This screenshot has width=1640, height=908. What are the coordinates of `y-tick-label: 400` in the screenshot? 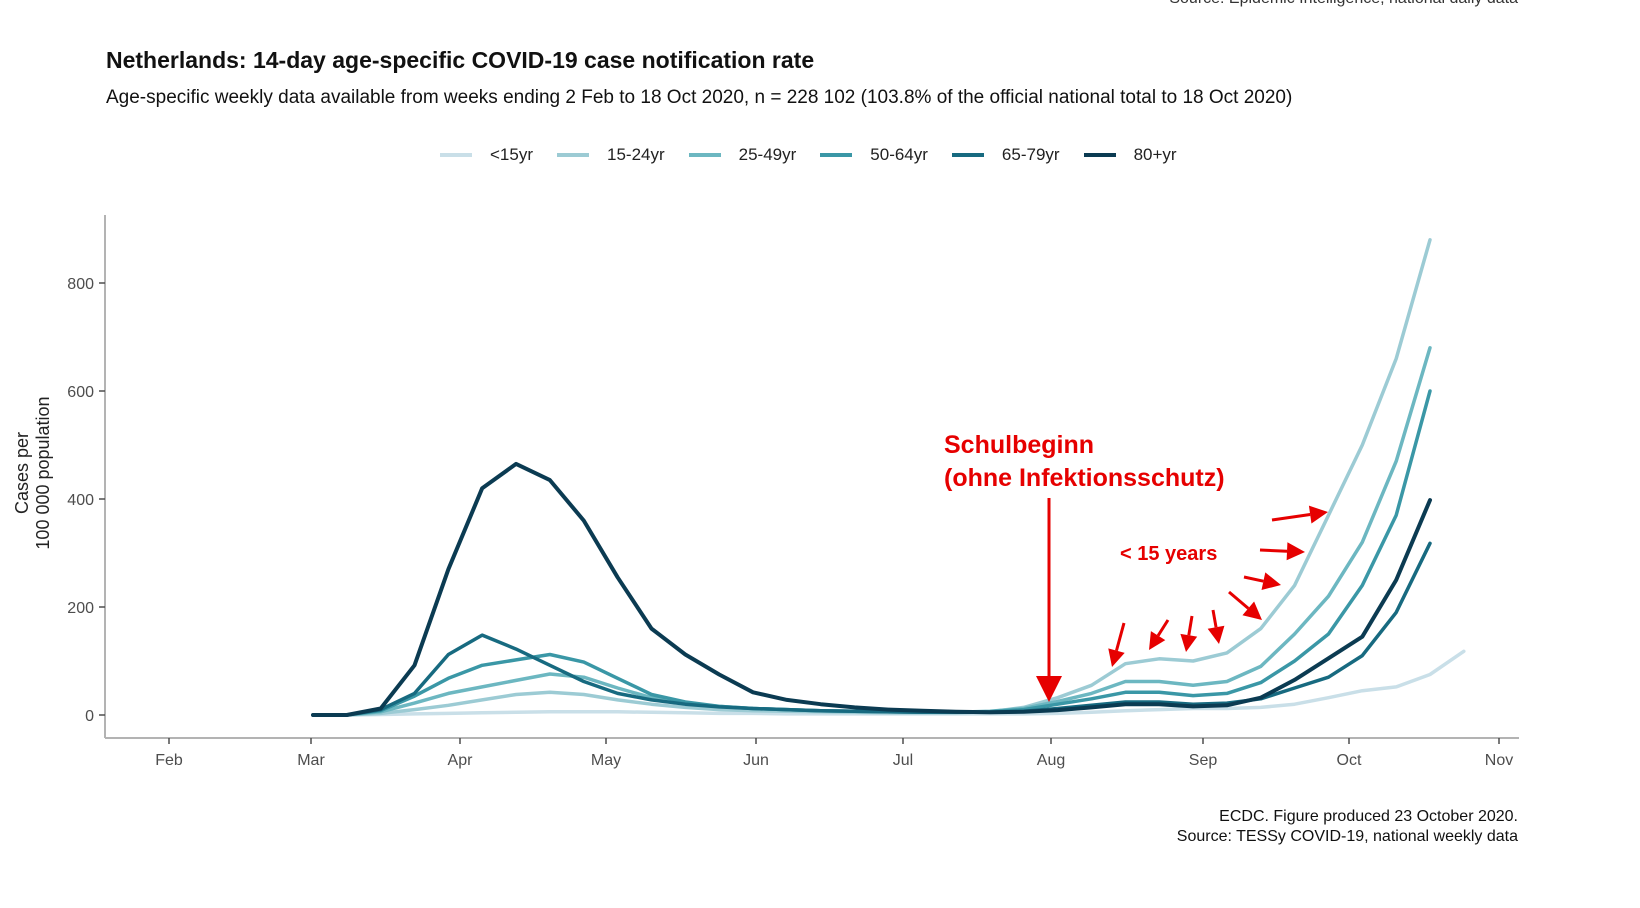 It's located at (80, 500).